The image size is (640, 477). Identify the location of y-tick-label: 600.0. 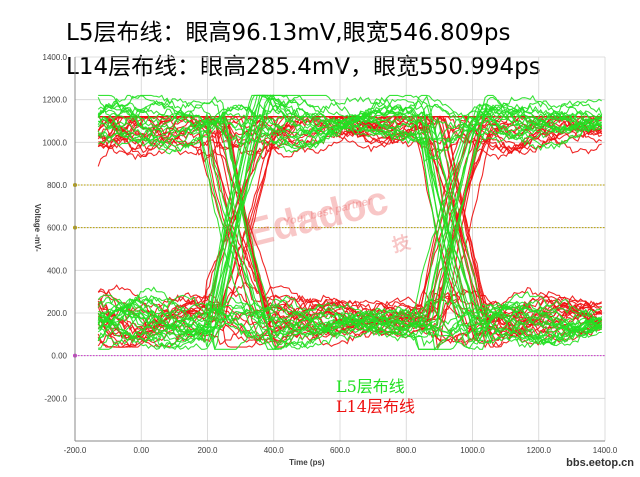
(57, 228).